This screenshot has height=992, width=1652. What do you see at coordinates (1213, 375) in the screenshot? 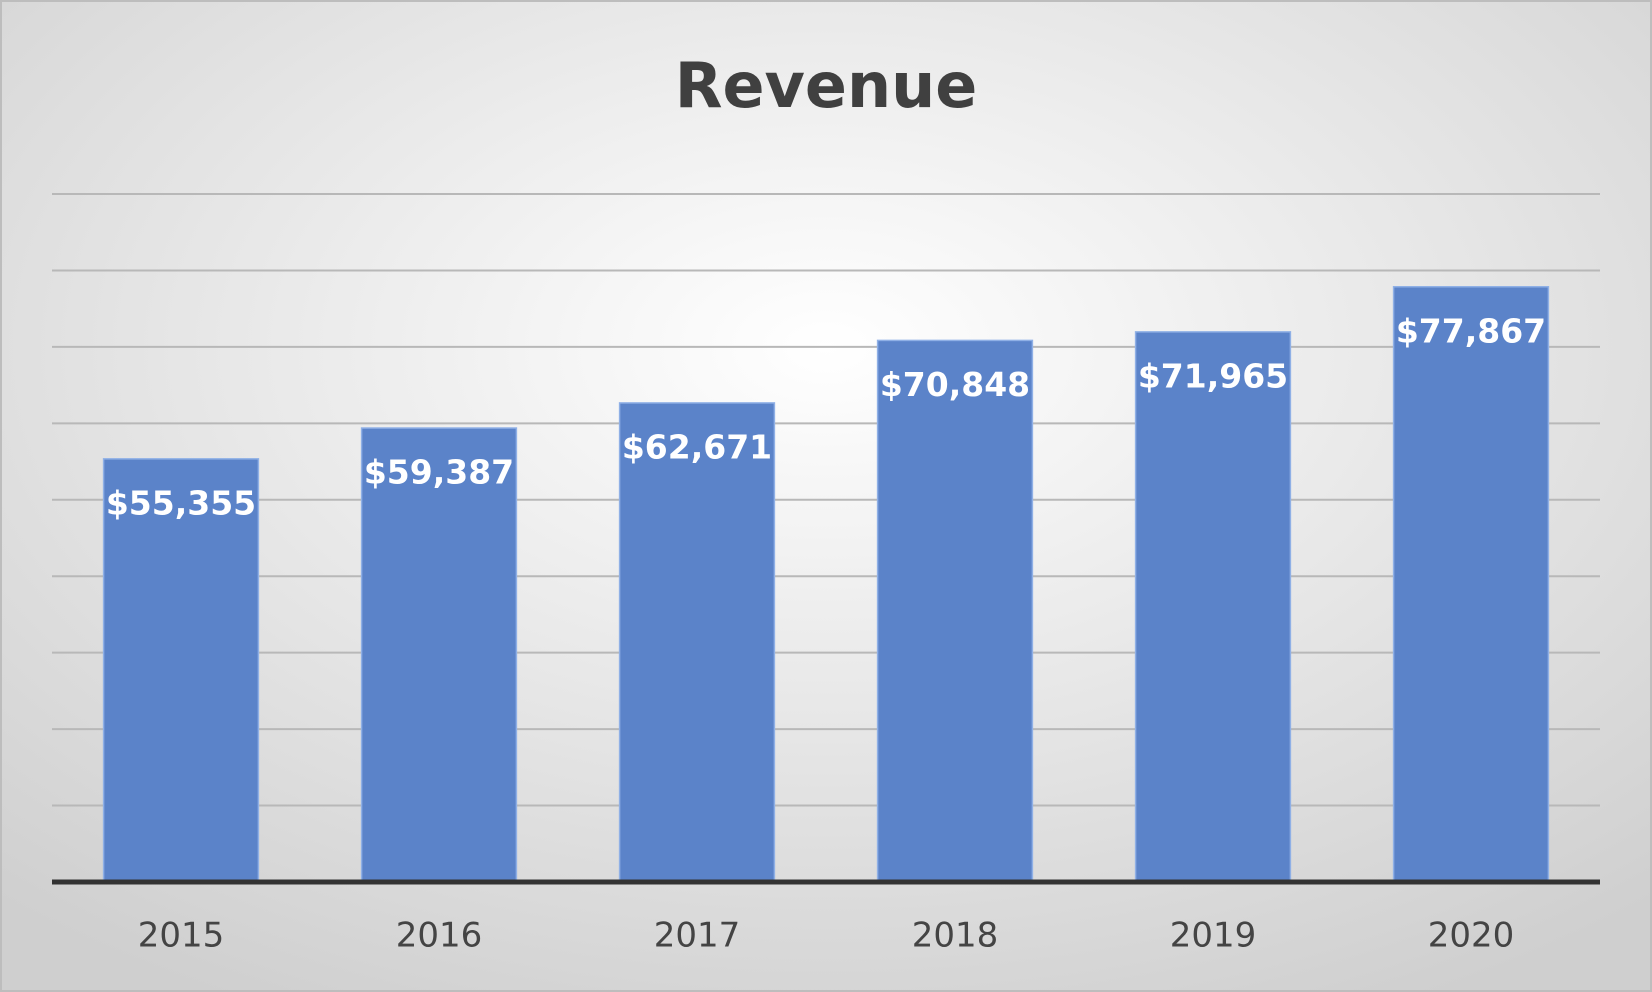
I see `data-label: $71,965` at bounding box center [1213, 375].